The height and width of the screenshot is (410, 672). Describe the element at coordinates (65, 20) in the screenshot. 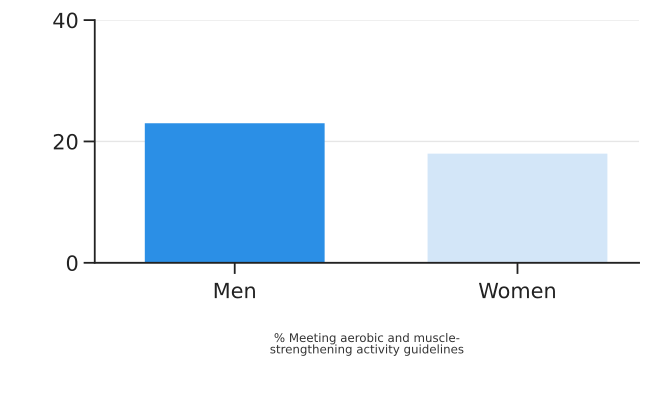

I see `y-tick-label: 40` at that location.